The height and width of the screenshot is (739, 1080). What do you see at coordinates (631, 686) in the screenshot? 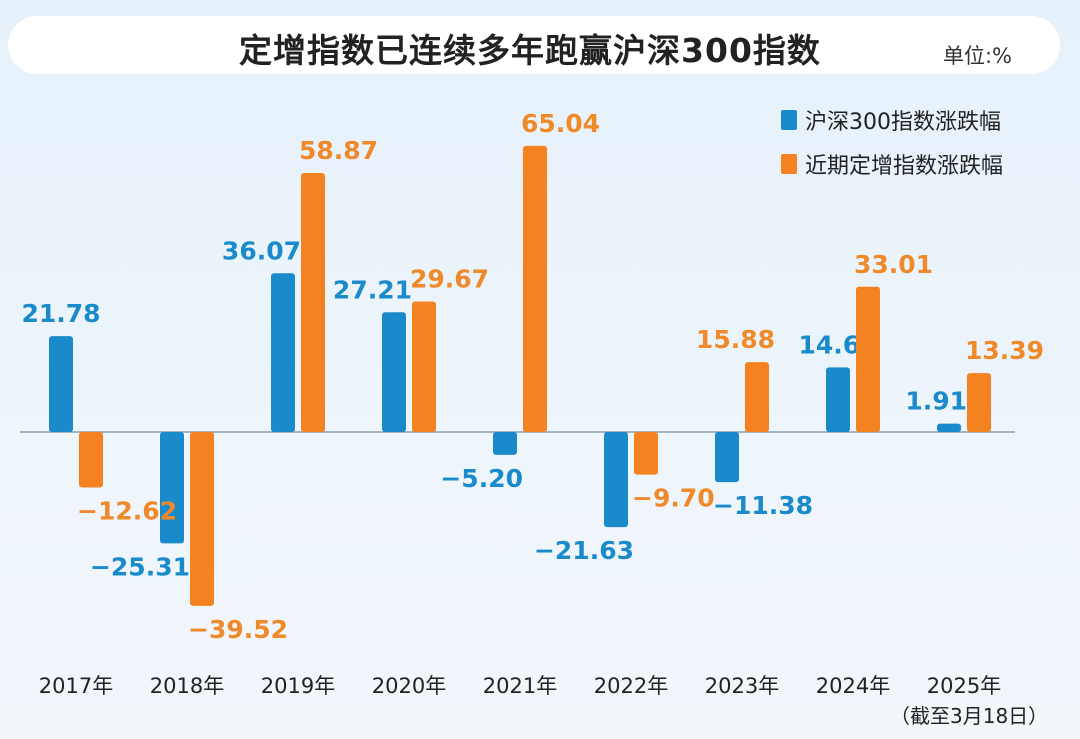
I see `x-tick-label: 2022年` at bounding box center [631, 686].